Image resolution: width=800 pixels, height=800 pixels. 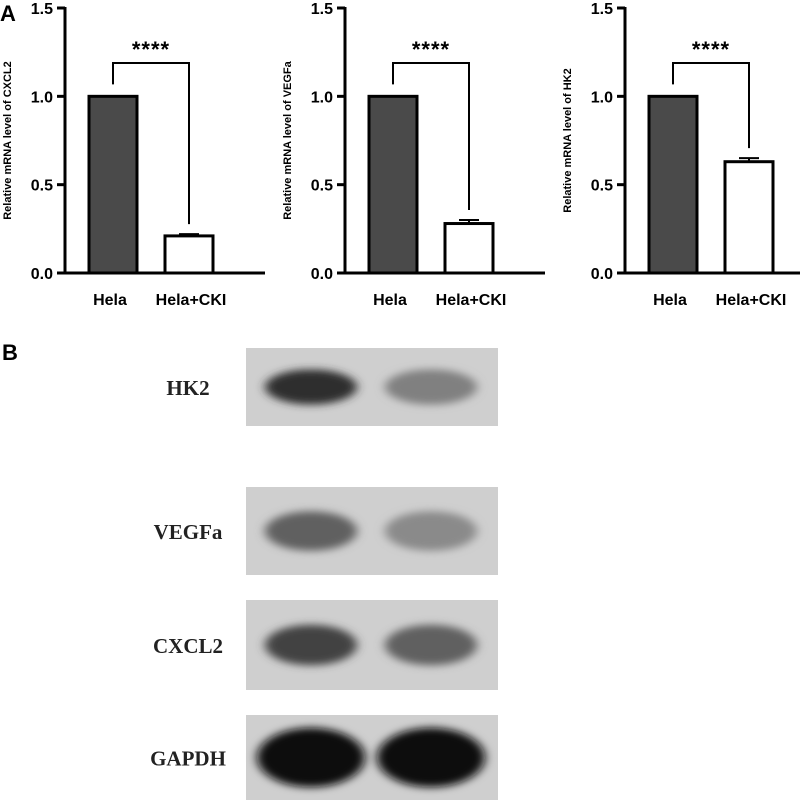 What do you see at coordinates (568, 140) in the screenshot?
I see `y-axis-label: Relative mRNA level of HK2` at bounding box center [568, 140].